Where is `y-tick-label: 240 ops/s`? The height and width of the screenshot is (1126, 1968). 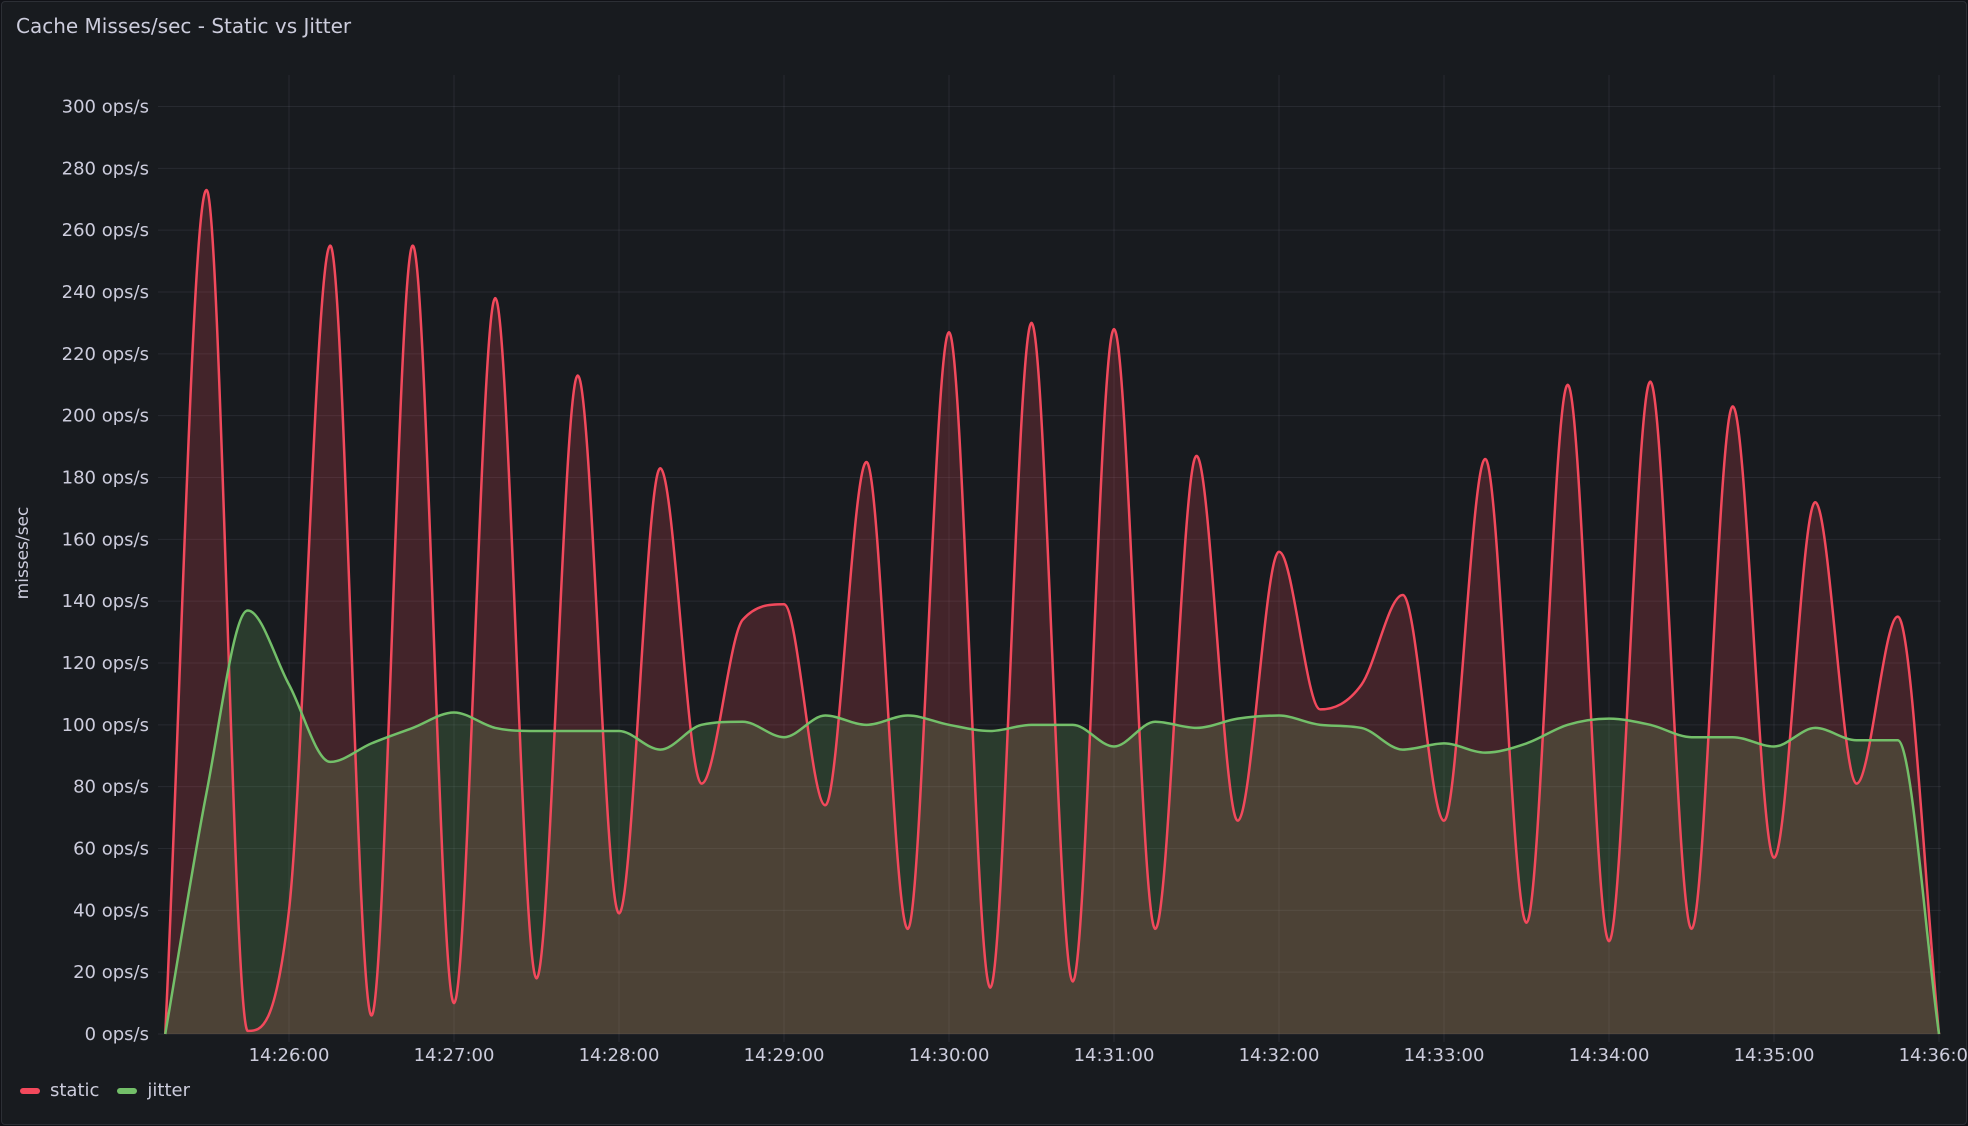 y-tick-label: 240 ops/s is located at coordinates (105, 292).